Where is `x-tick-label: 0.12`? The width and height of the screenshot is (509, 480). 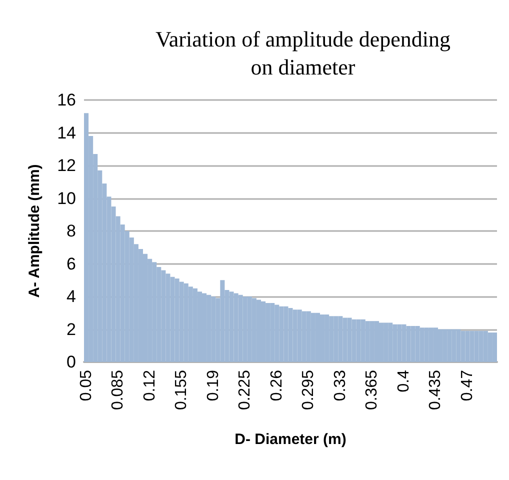 x-tick-label: 0.12 is located at coordinates (149, 386).